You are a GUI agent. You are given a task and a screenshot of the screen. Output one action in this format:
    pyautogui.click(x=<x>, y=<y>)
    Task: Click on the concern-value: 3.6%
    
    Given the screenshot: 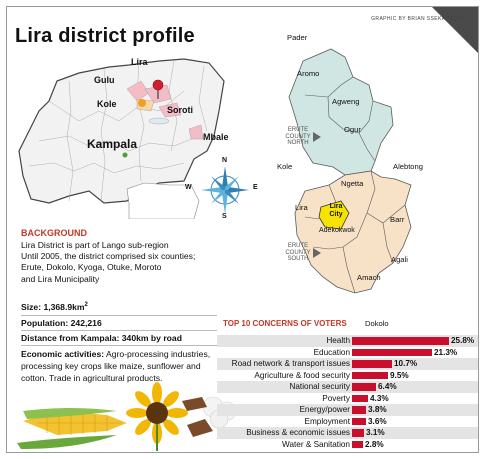 What is the action you would take?
    pyautogui.click(x=377, y=421)
    